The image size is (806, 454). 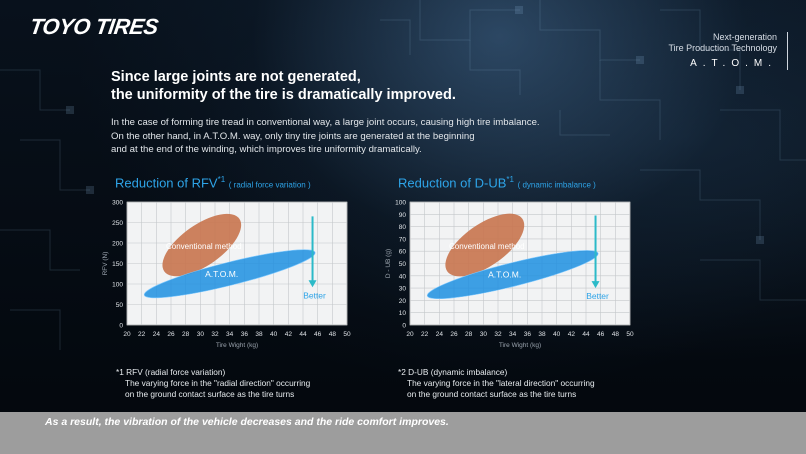 I want to click on chart-dub-title-text: Reduction of D-UB, so click(x=452, y=183).